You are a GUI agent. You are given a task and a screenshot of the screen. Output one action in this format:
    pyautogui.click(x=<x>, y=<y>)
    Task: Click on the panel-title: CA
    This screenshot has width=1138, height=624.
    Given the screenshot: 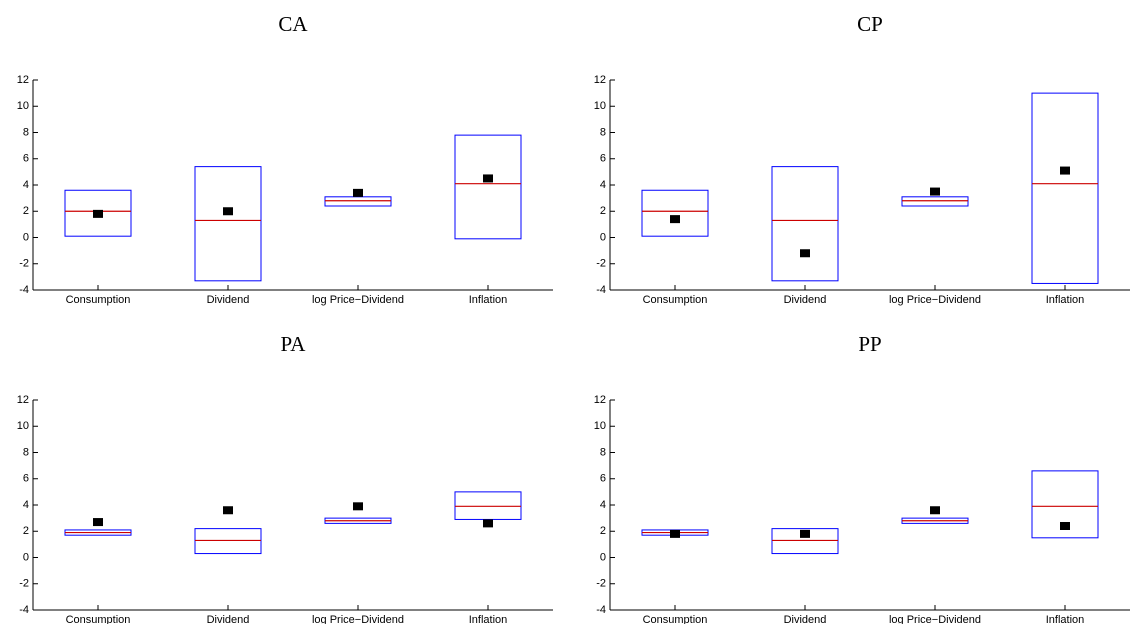 What is the action you would take?
    pyautogui.click(x=293, y=24)
    